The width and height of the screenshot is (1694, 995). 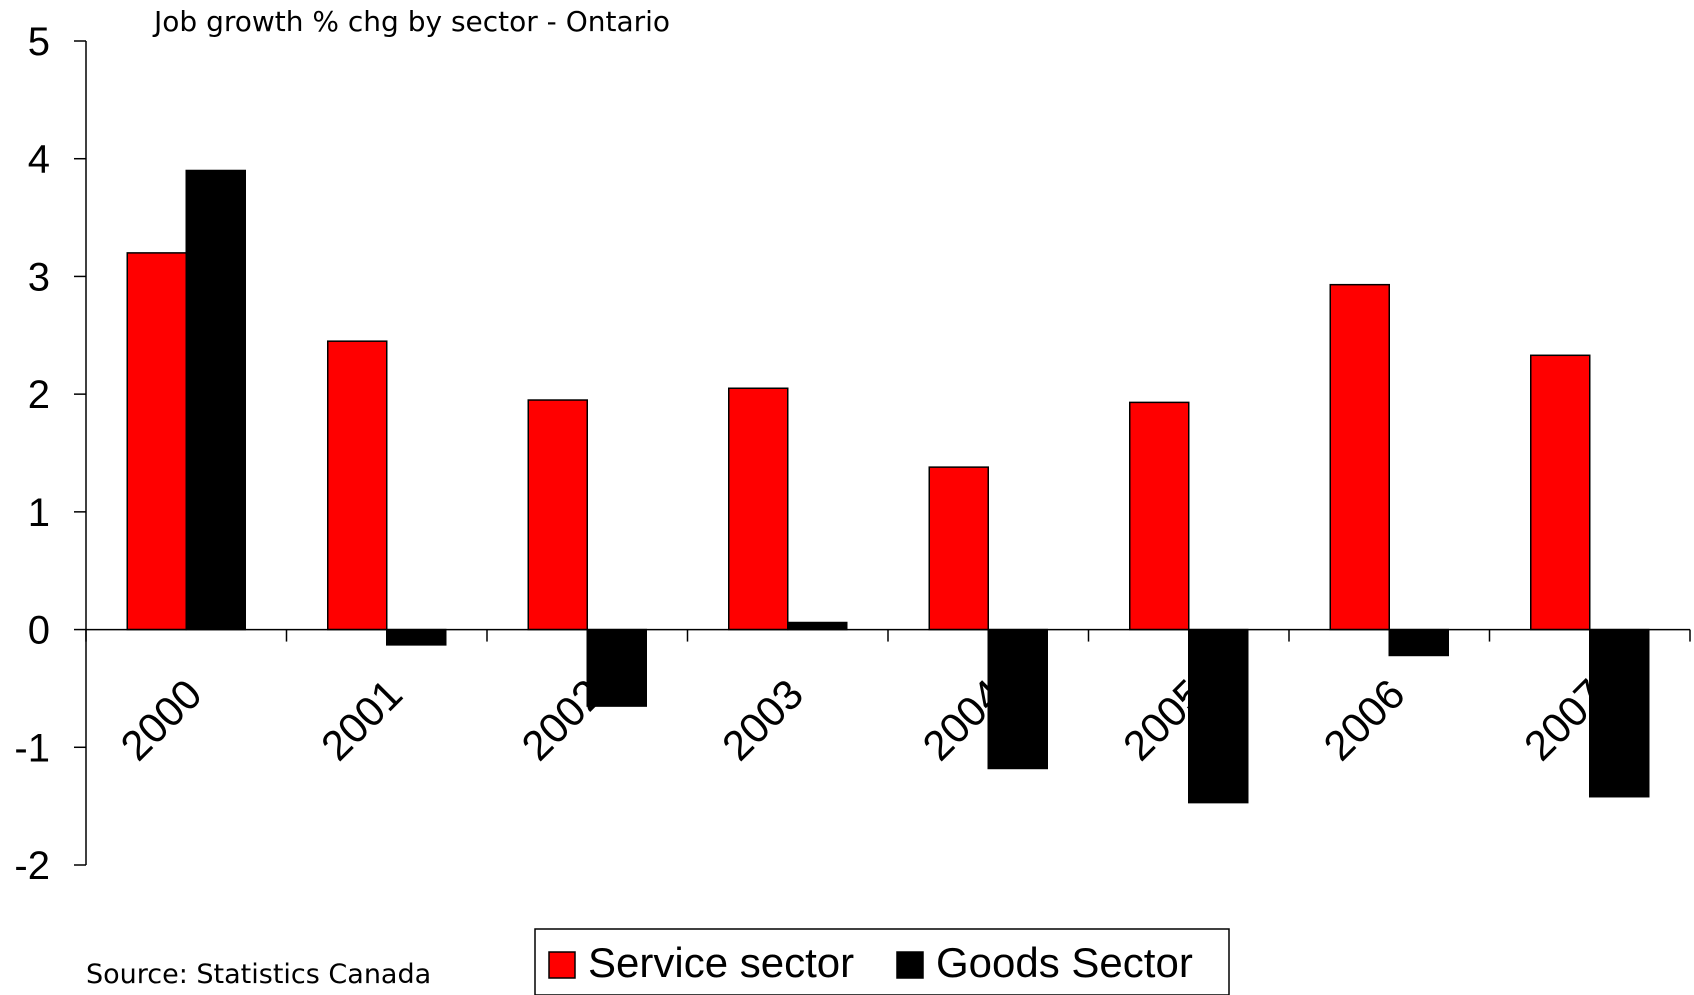 I want to click on chart-legend: Service sector Goods Sector, so click(x=882, y=961).